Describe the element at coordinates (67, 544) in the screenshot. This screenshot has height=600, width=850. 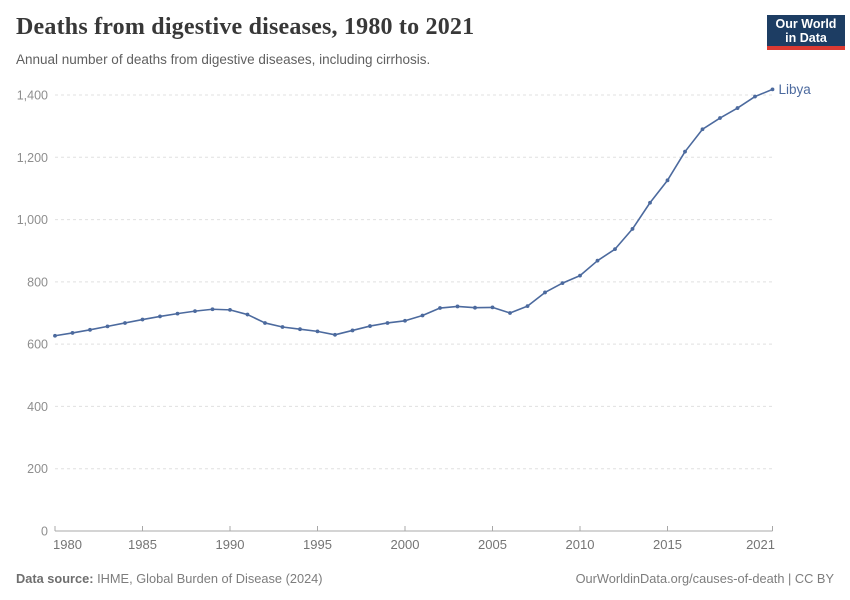
I see `x-tick-label: 1980` at that location.